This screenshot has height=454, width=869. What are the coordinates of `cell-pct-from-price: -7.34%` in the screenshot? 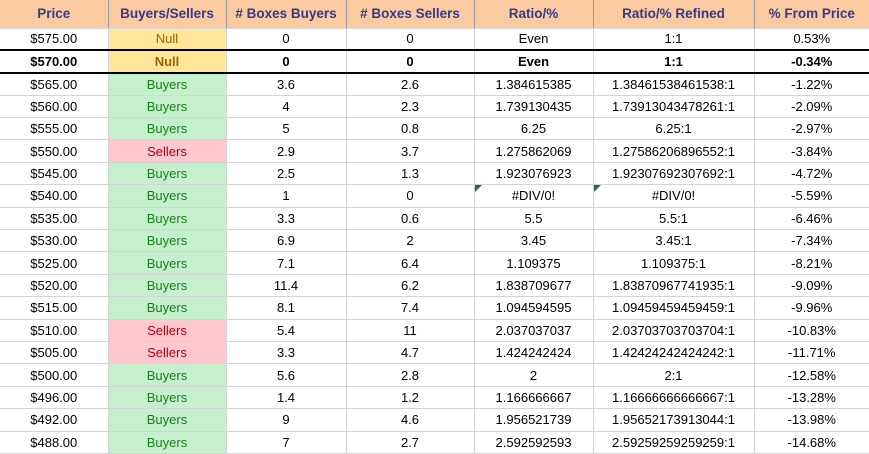 It's located at (811, 241).